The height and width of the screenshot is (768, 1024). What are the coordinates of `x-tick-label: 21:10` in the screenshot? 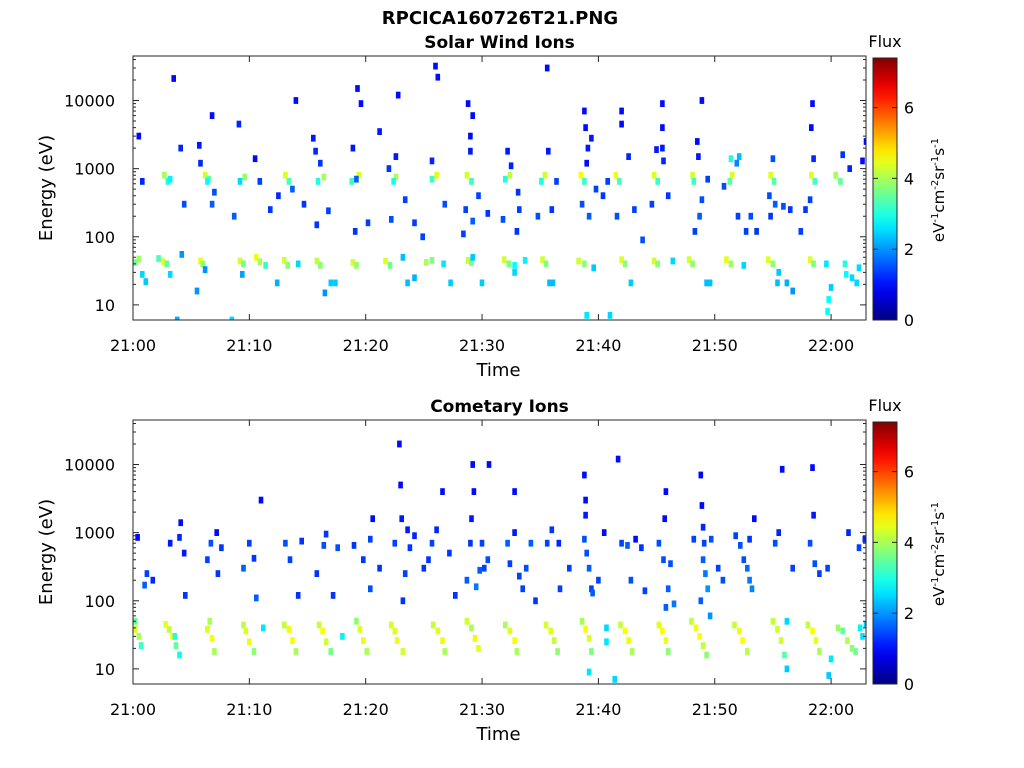 It's located at (249, 345).